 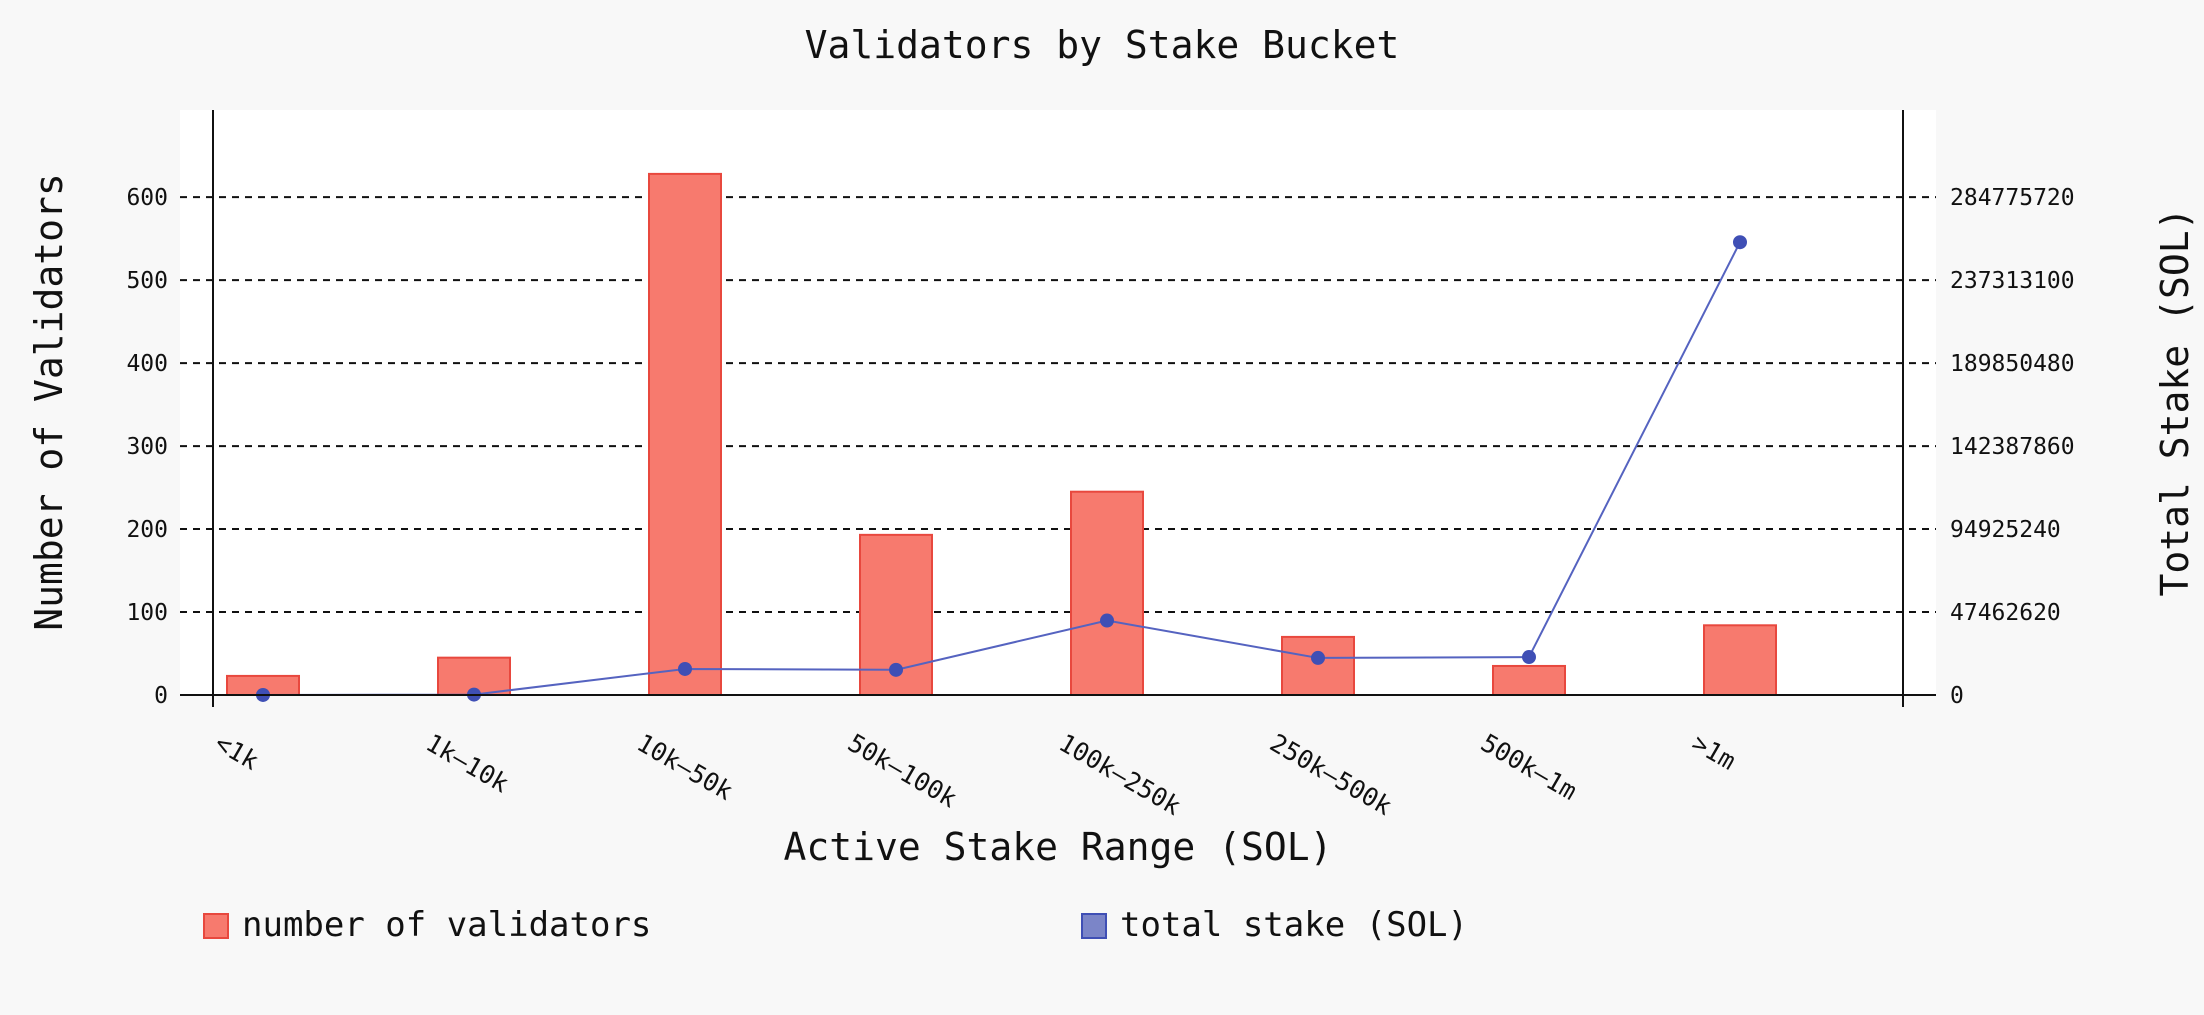 What do you see at coordinates (2005, 530) in the screenshot?
I see `y2-tick-label: 94925240` at bounding box center [2005, 530].